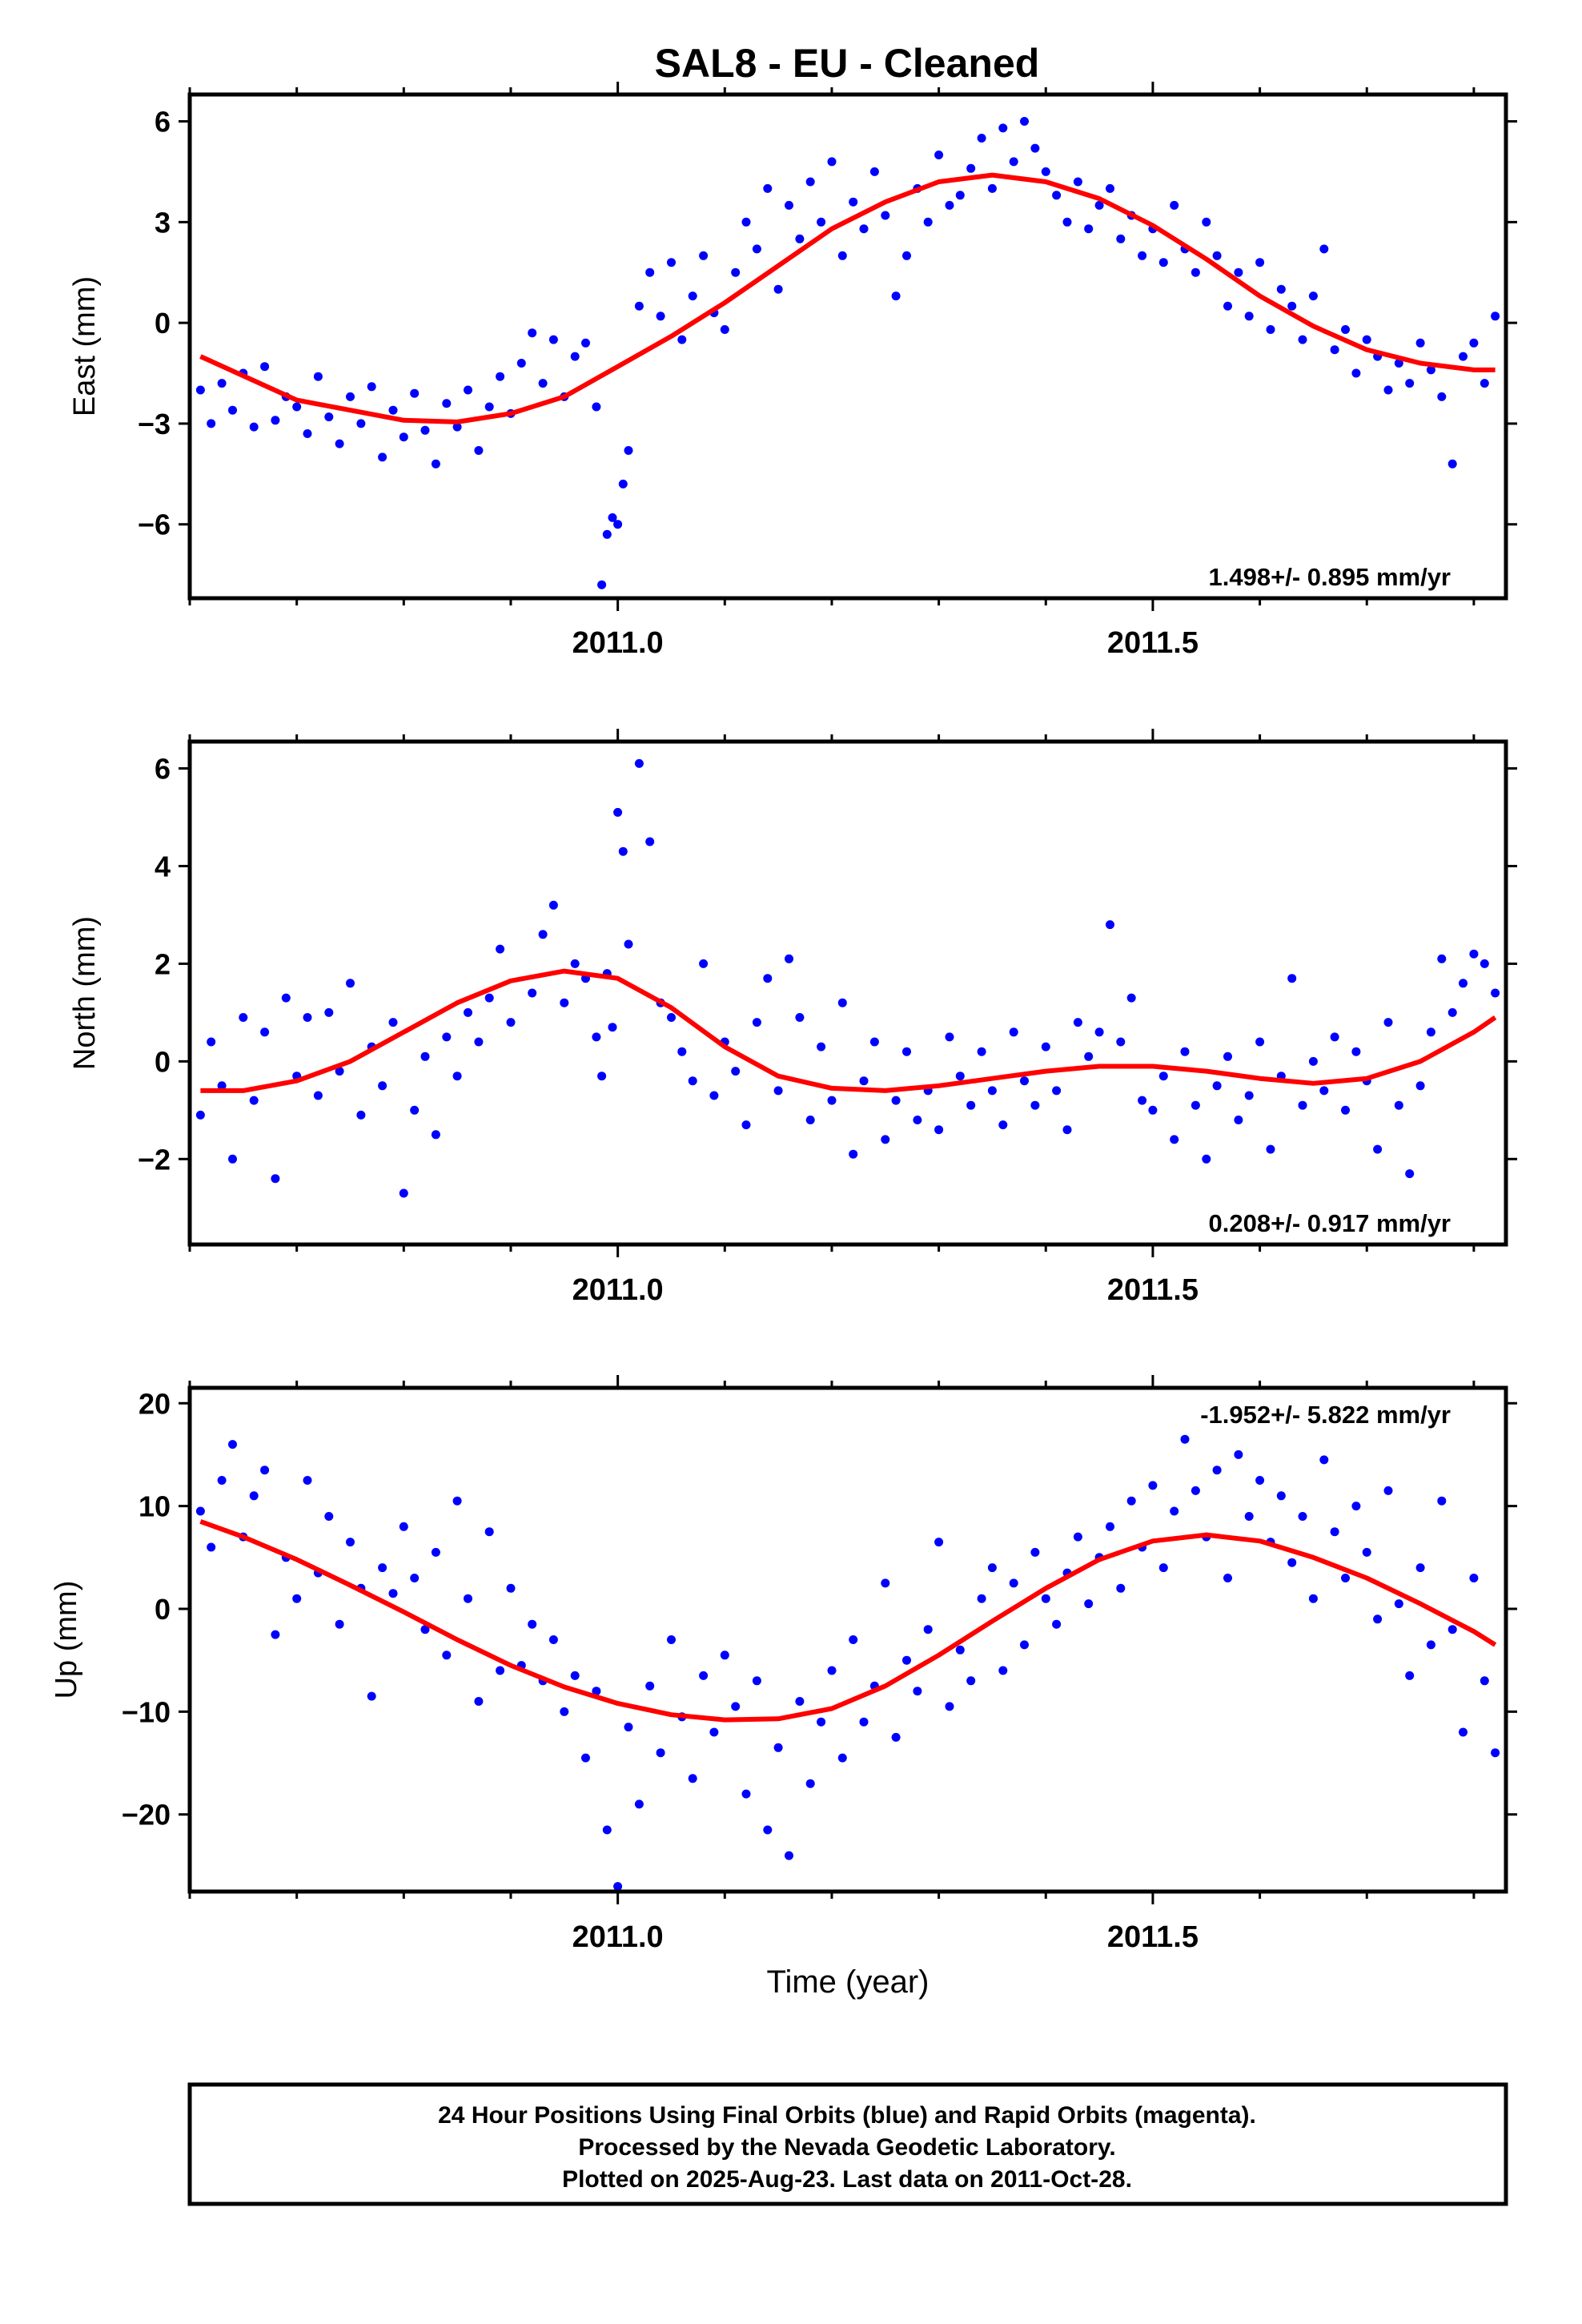 This screenshot has width=1582, height=2324. What do you see at coordinates (848, 1982) in the screenshot?
I see `x-axis-label: Time (year)` at bounding box center [848, 1982].